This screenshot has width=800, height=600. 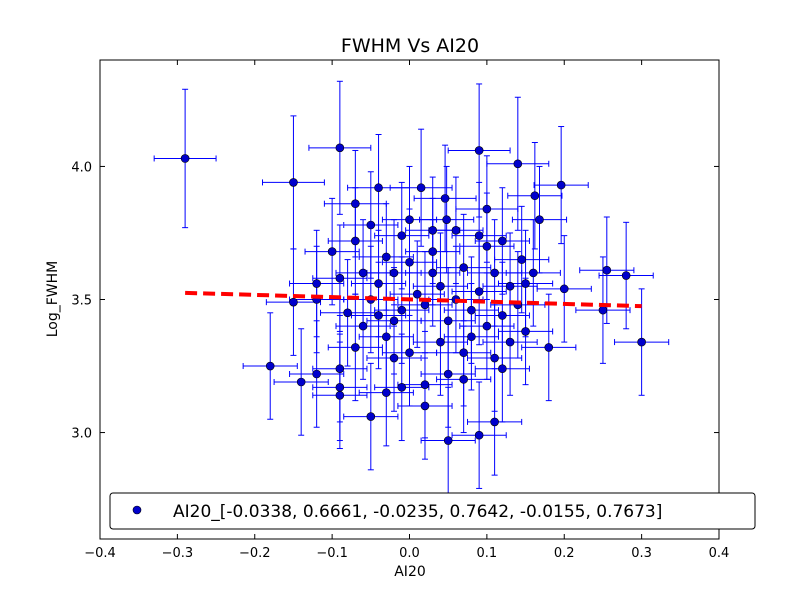 What do you see at coordinates (410, 46) in the screenshot?
I see `chart-title: FWHM Vs AI20` at bounding box center [410, 46].